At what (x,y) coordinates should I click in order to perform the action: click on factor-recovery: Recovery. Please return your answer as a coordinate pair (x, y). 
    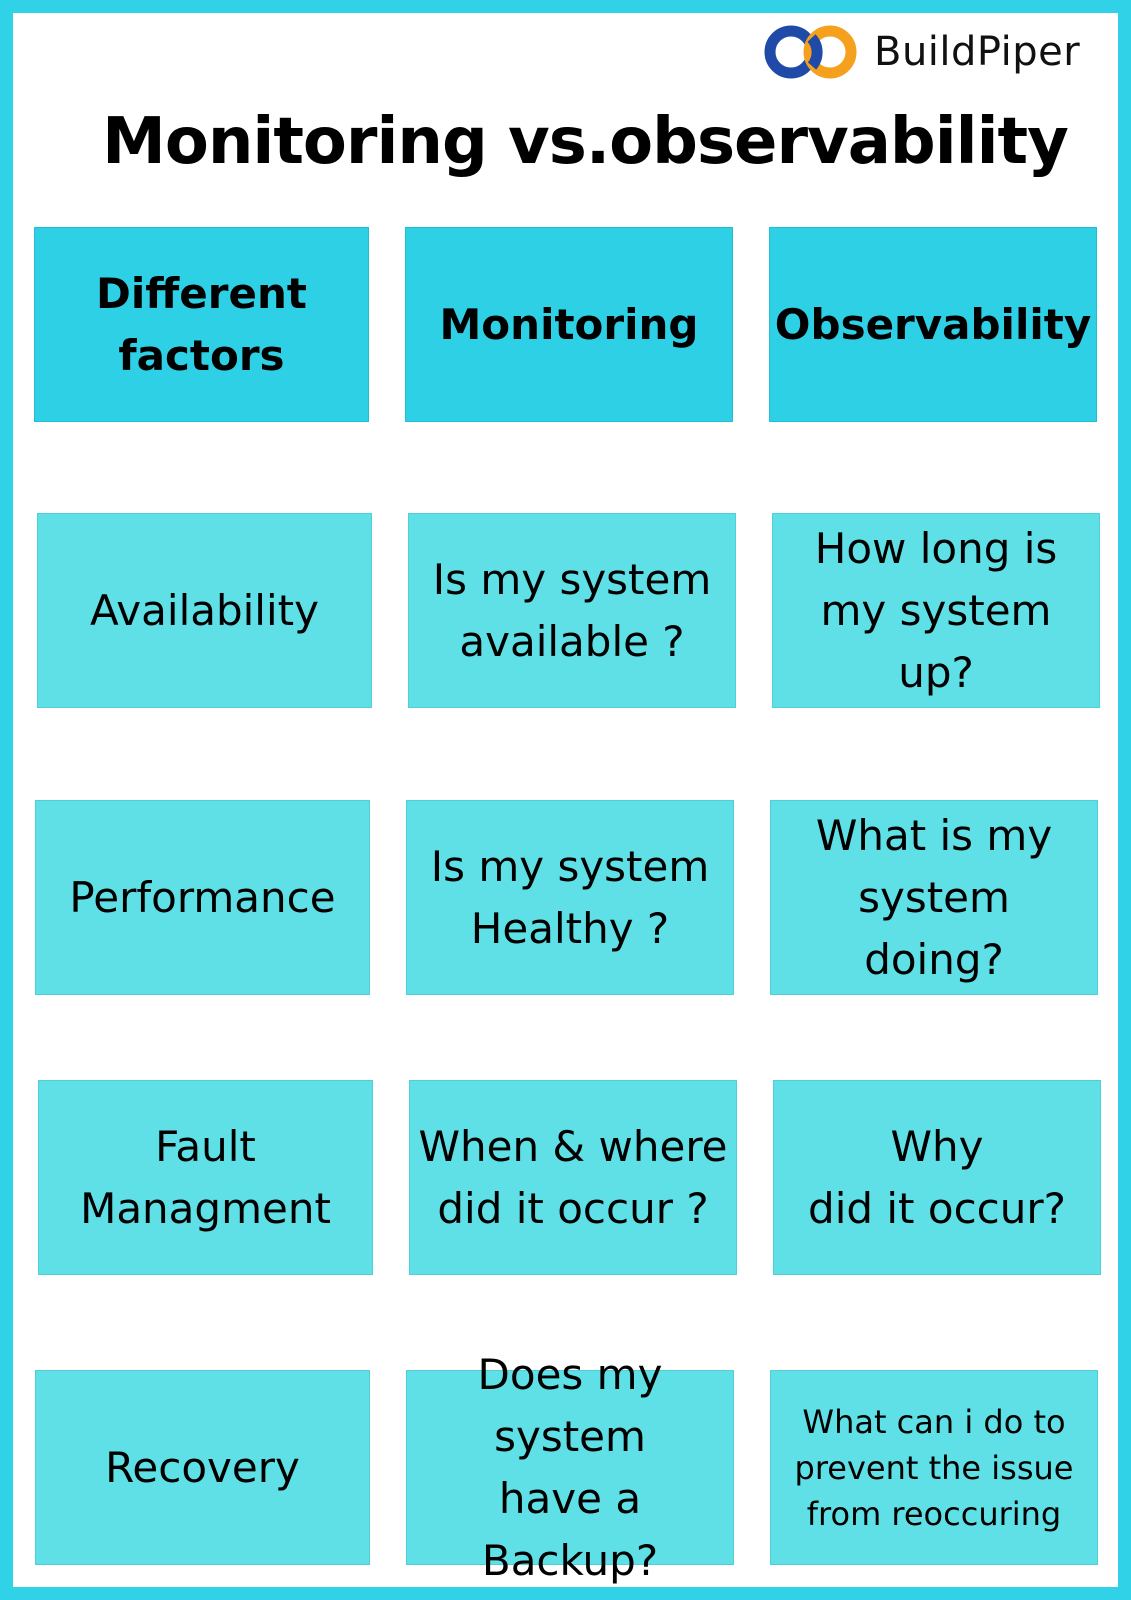
    Looking at the image, I should click on (202, 1467).